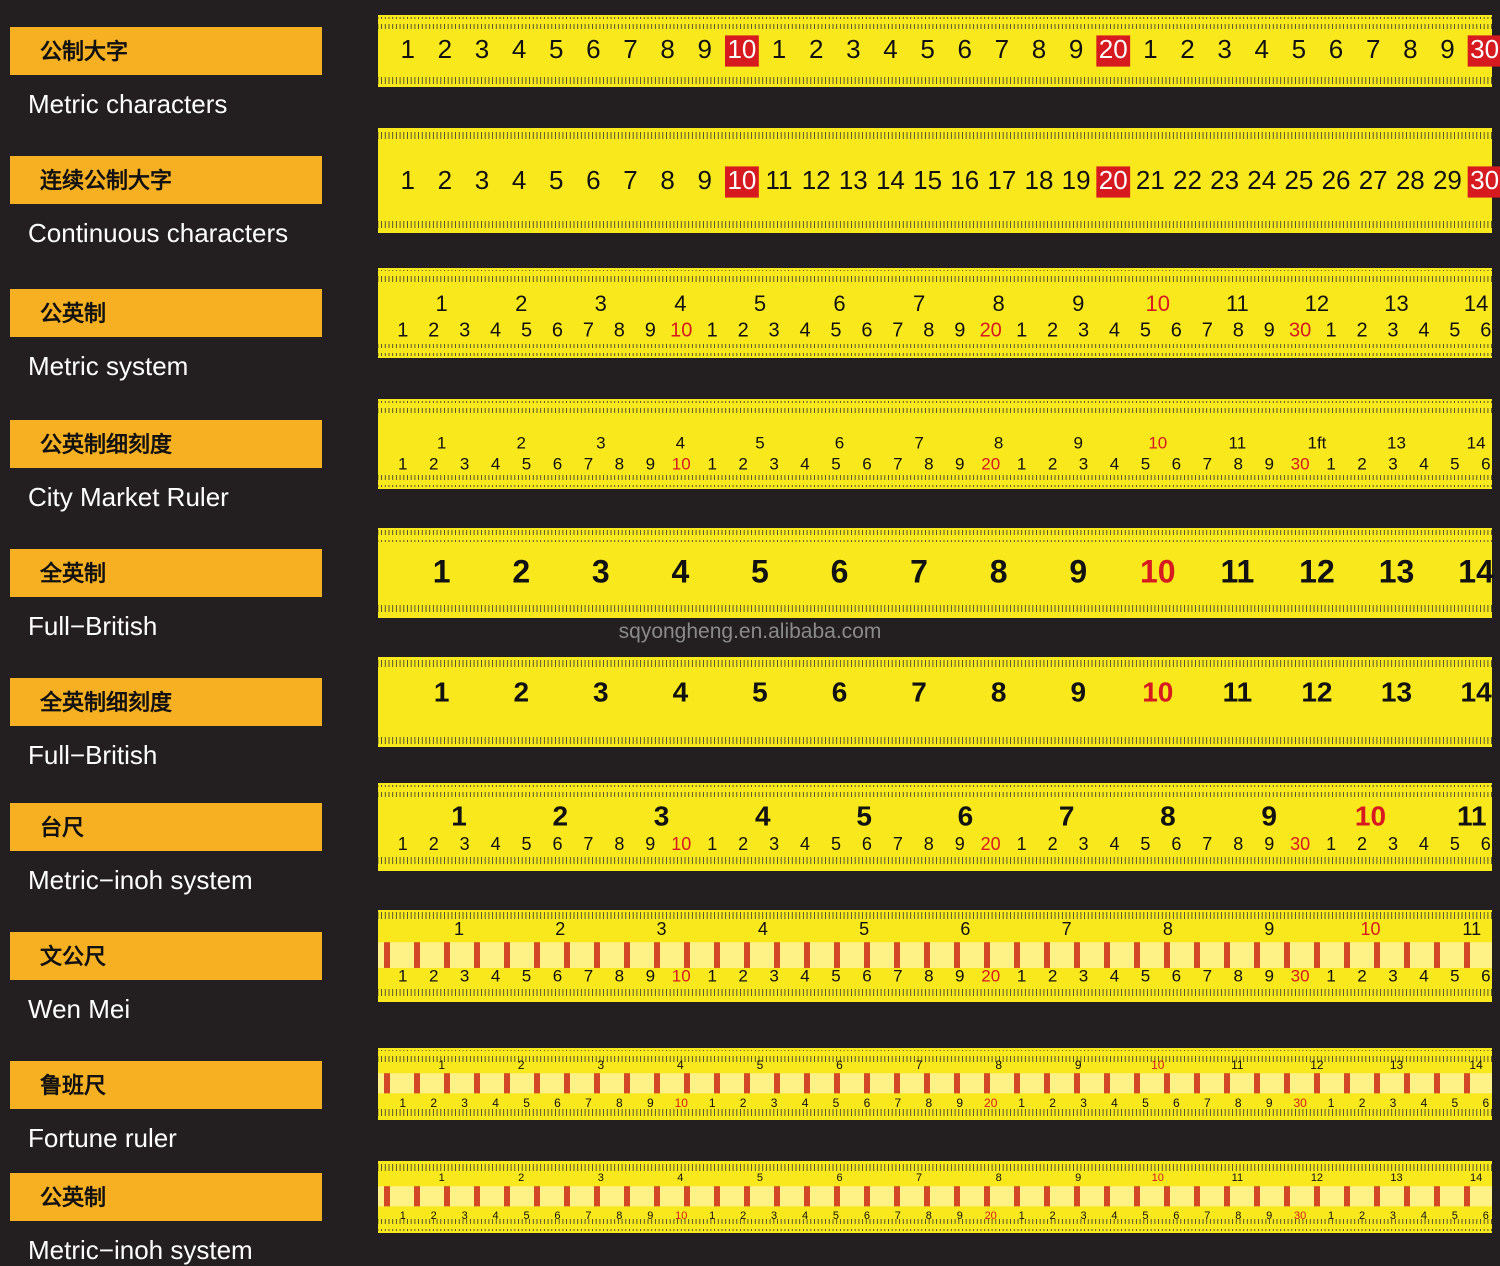  What do you see at coordinates (73, 313) in the screenshot?
I see `label-cn: 公英制` at bounding box center [73, 313].